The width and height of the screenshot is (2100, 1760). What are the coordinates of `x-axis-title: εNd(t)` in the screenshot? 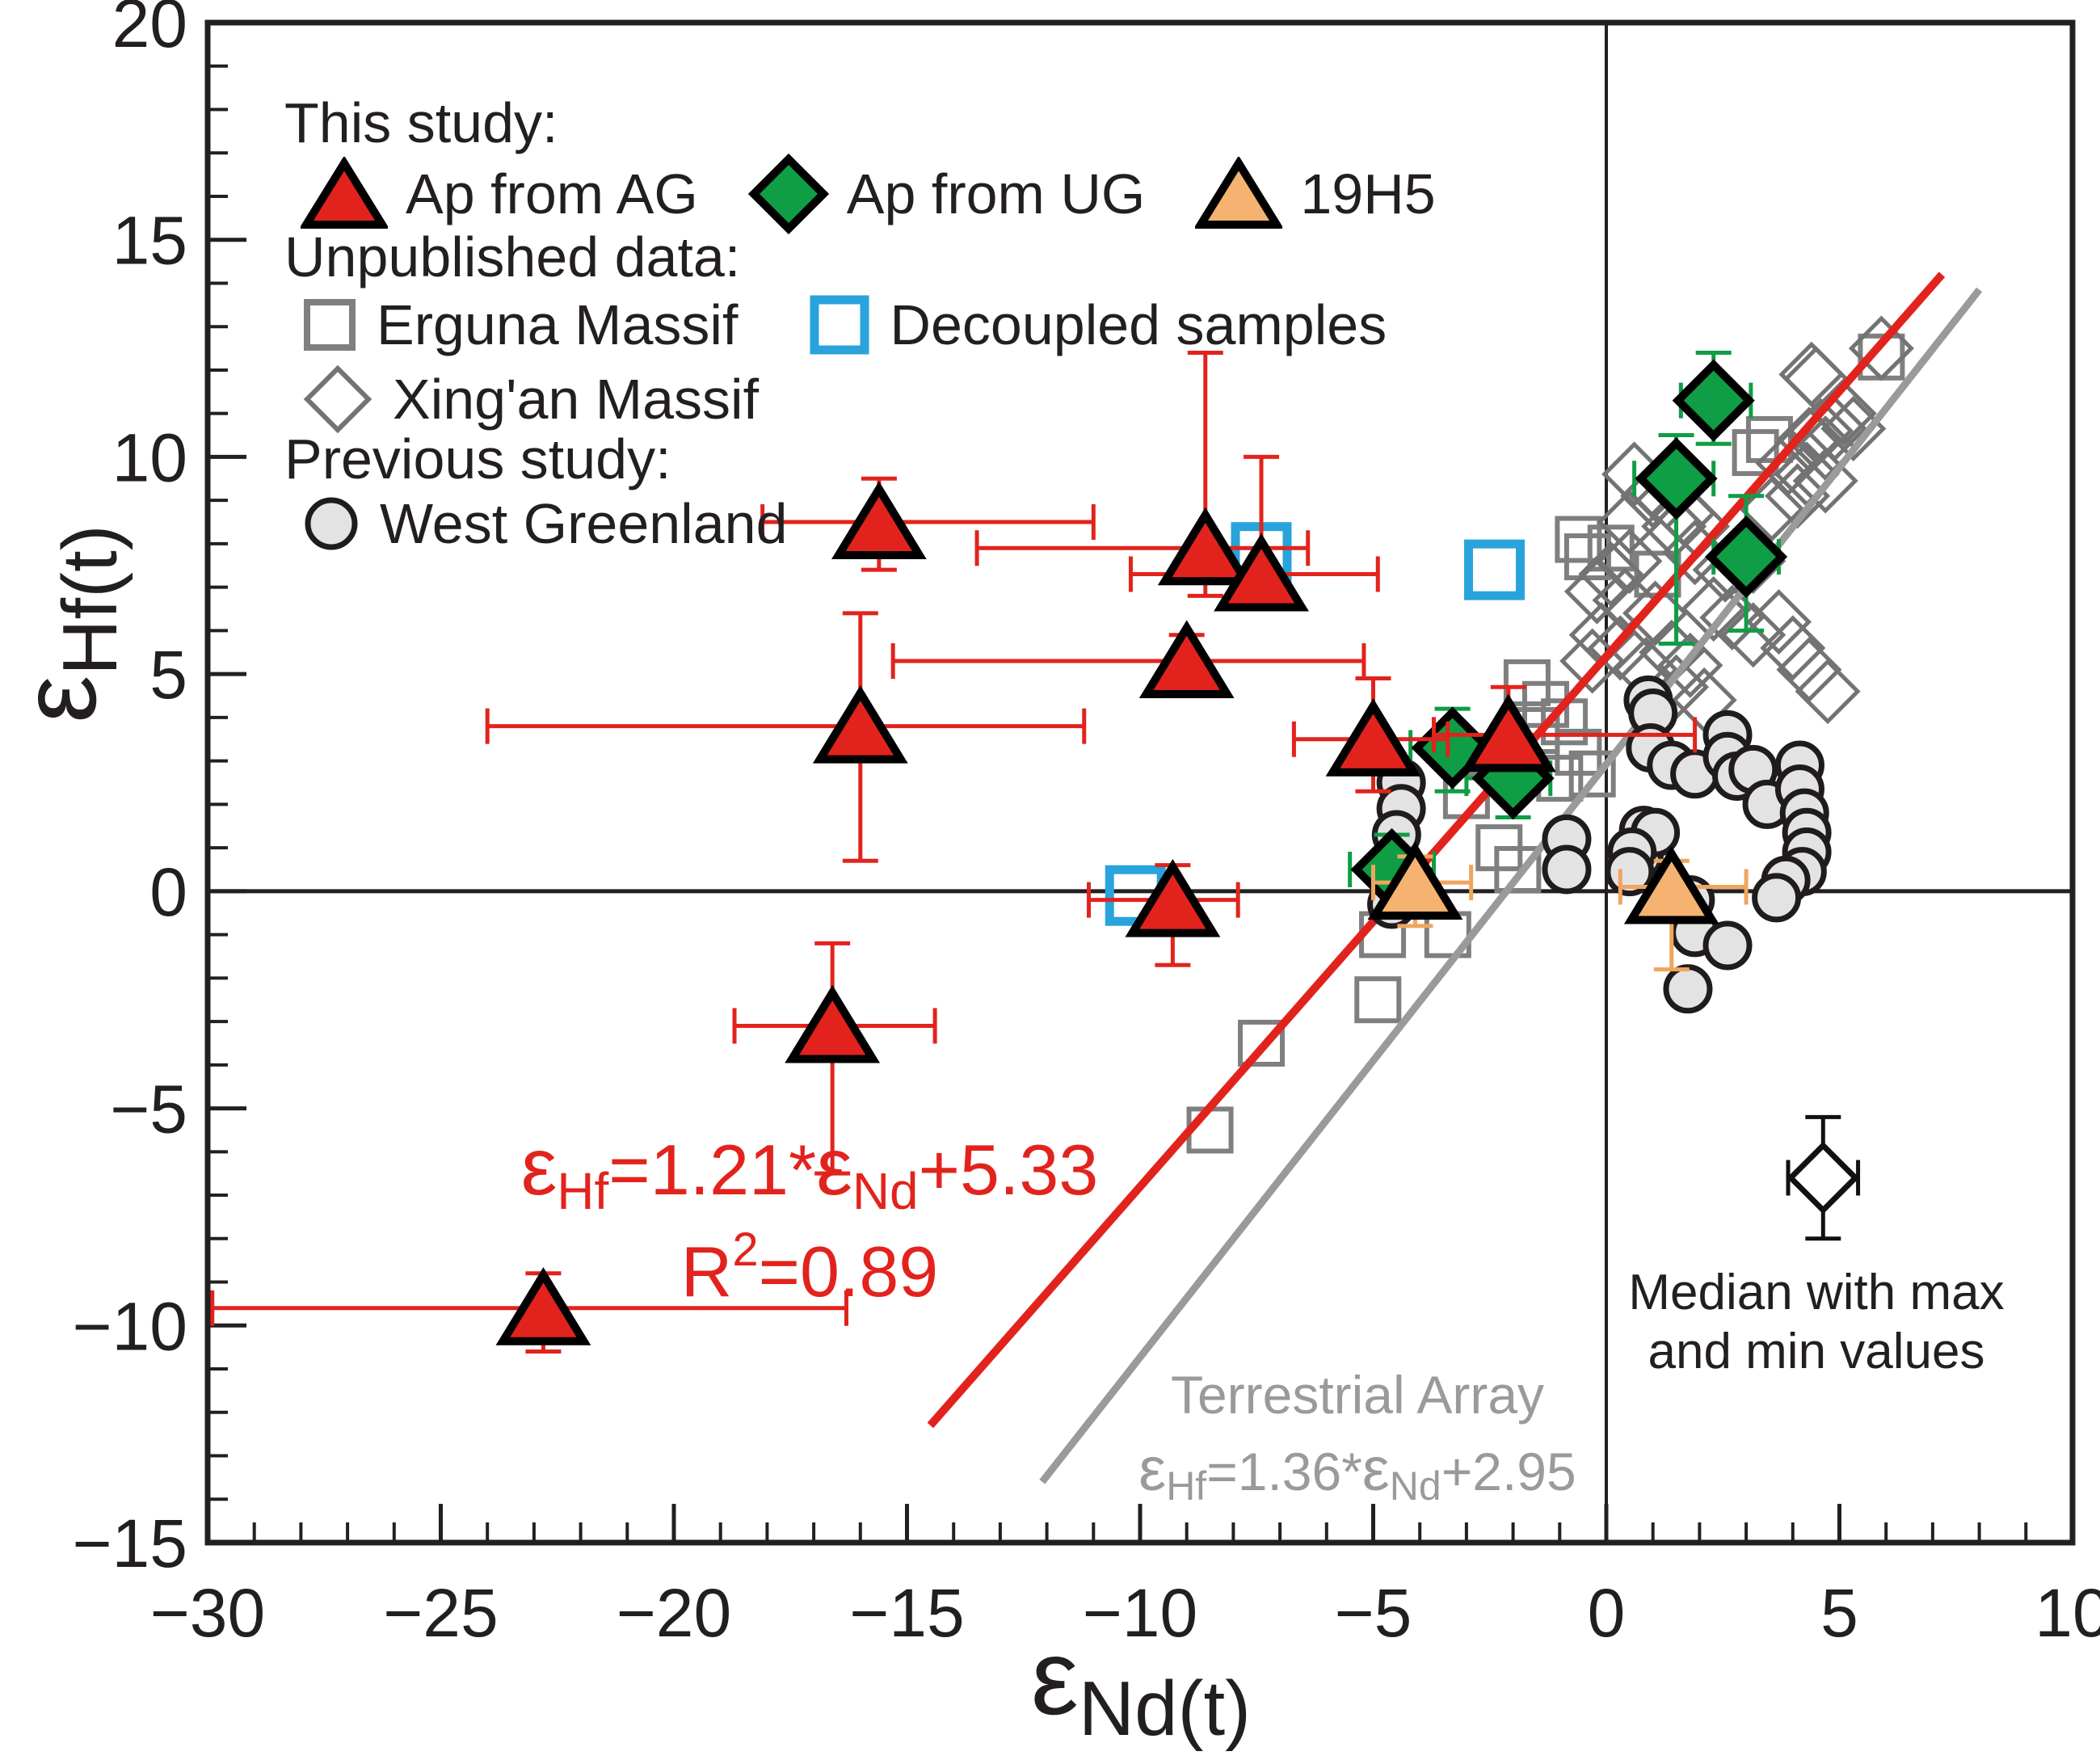 It's located at (1141, 1685).